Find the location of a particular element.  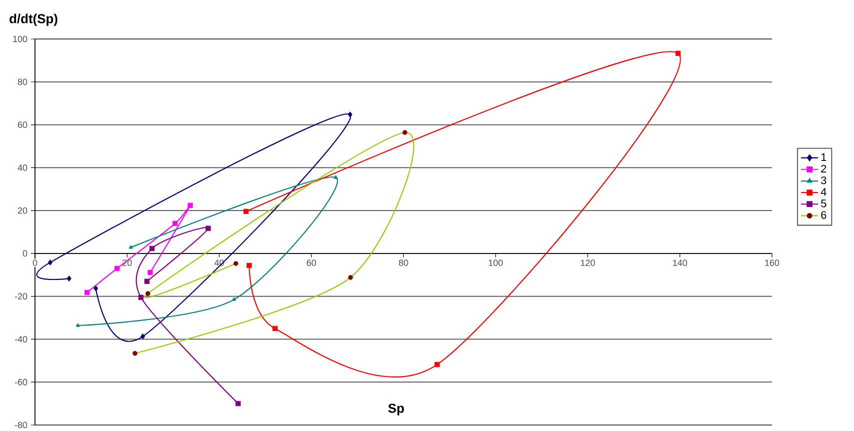

x-tick-label: 20 is located at coordinates (127, 263).